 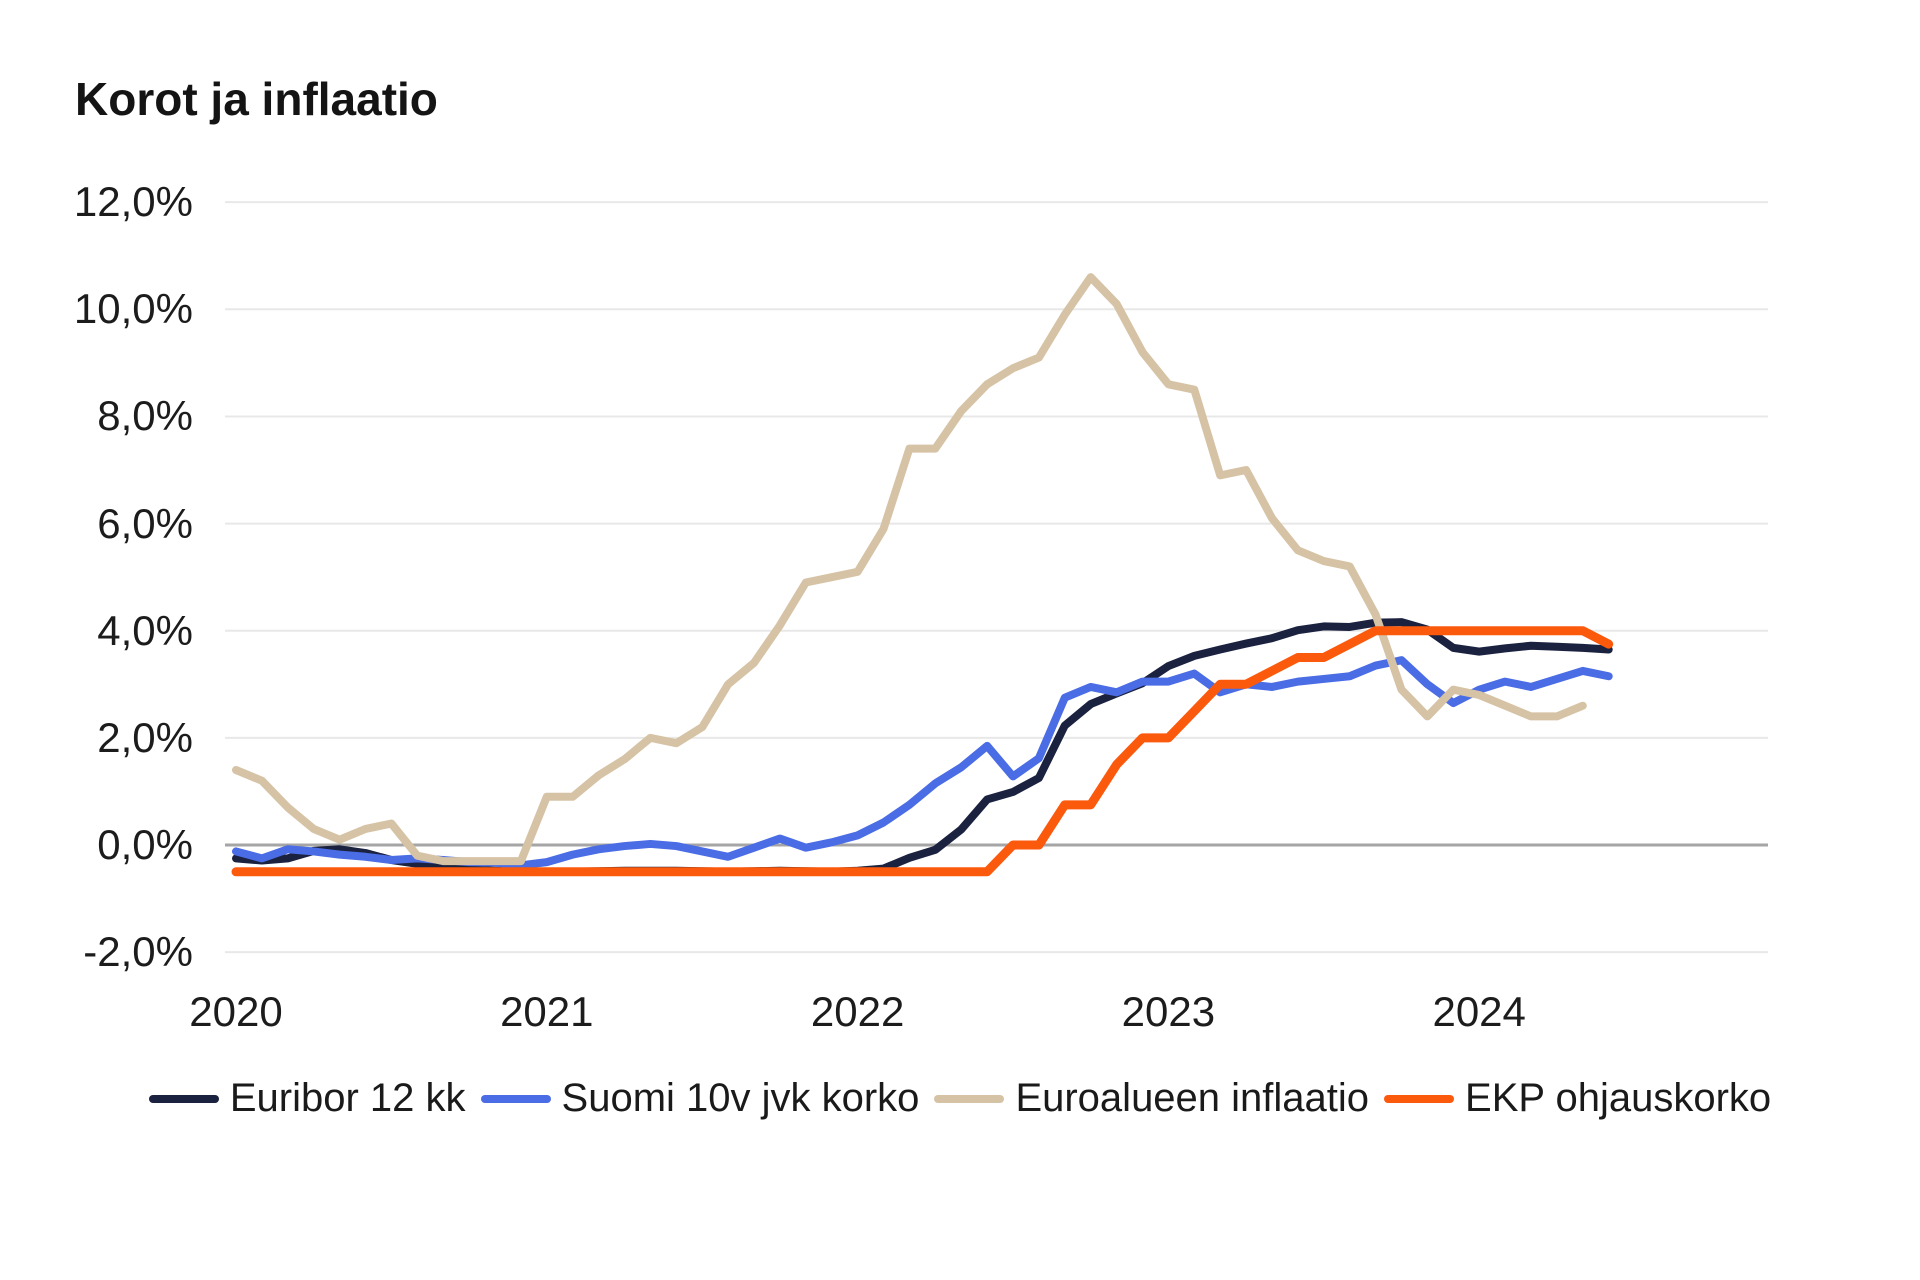 What do you see at coordinates (1618, 1098) in the screenshot?
I see `legend-label: EKP ohjauskorko` at bounding box center [1618, 1098].